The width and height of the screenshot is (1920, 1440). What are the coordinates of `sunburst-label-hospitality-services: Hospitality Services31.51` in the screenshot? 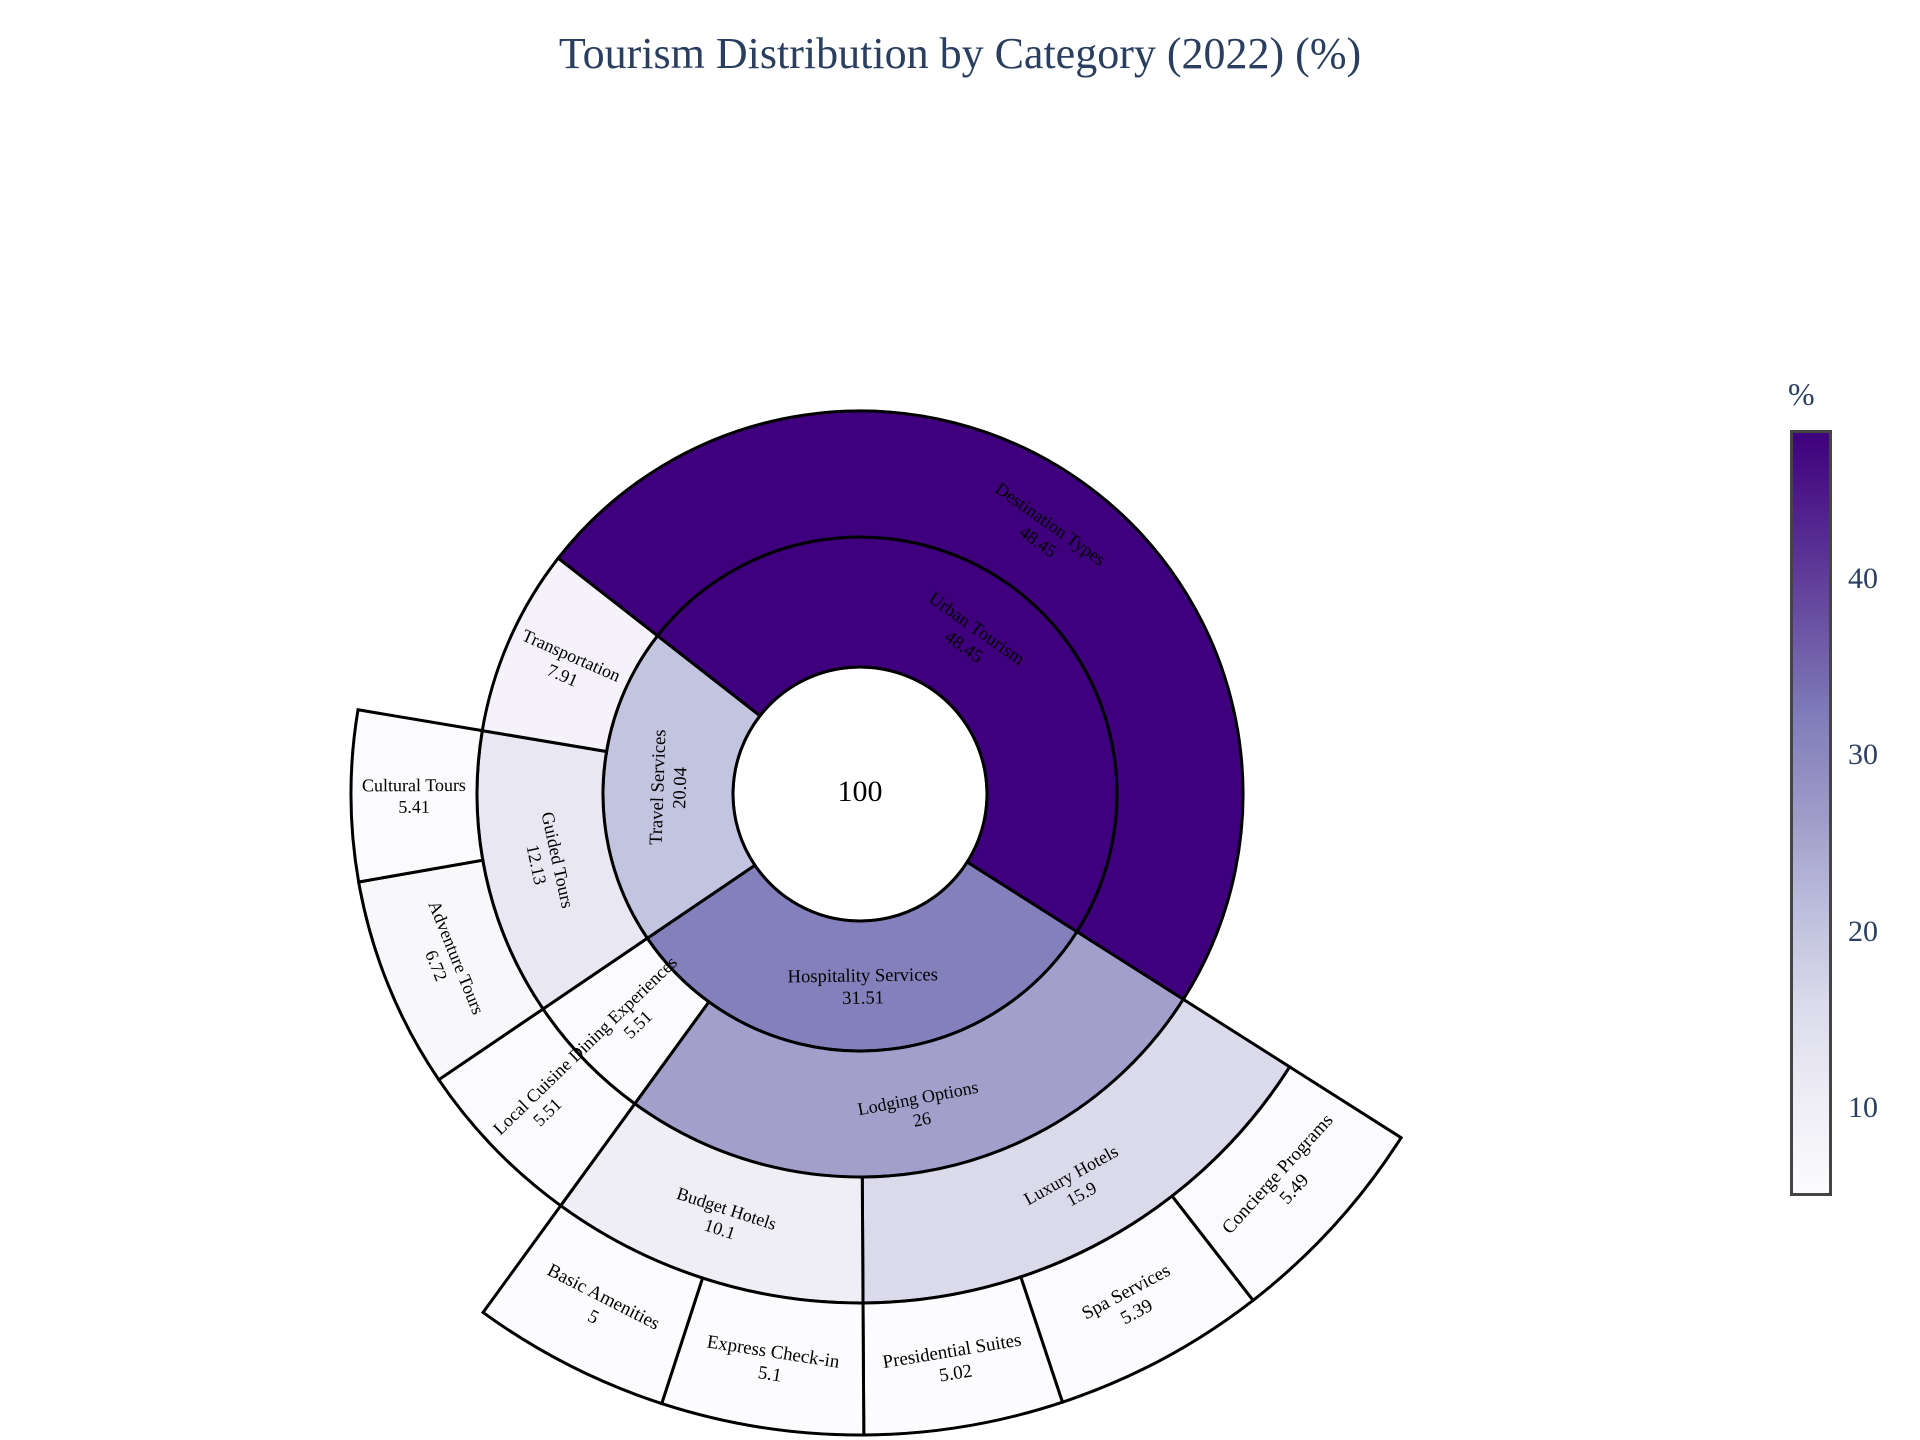 It's located at (862, 987).